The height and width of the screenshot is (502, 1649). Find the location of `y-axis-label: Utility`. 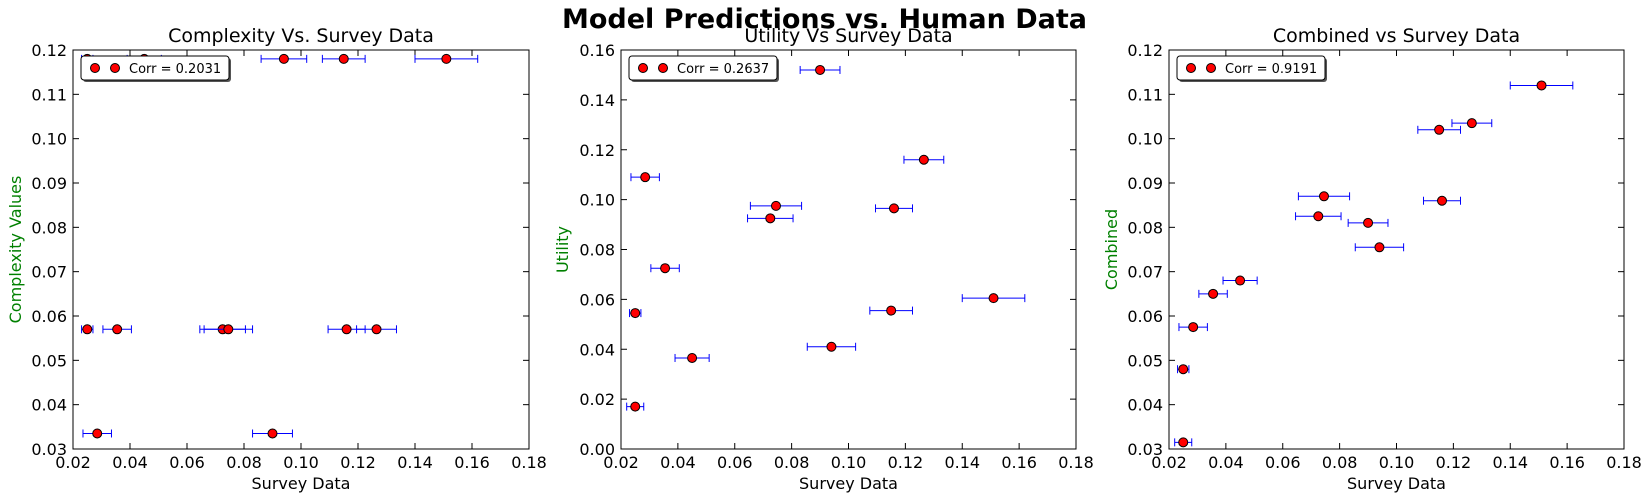

y-axis-label: Utility is located at coordinates (562, 249).